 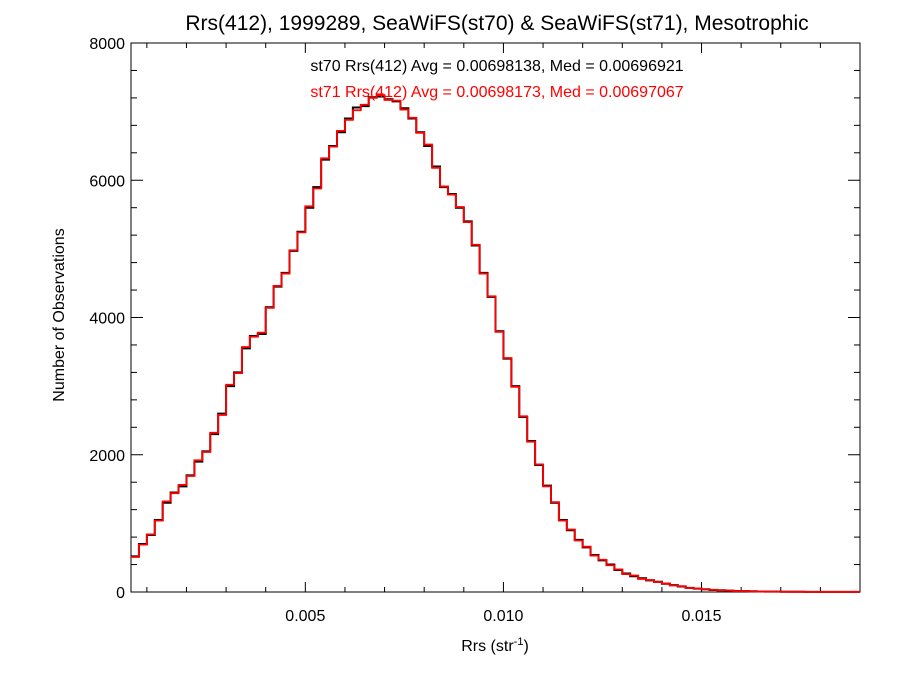 What do you see at coordinates (525, 646) in the screenshot?
I see `x-axis-label-end: )` at bounding box center [525, 646].